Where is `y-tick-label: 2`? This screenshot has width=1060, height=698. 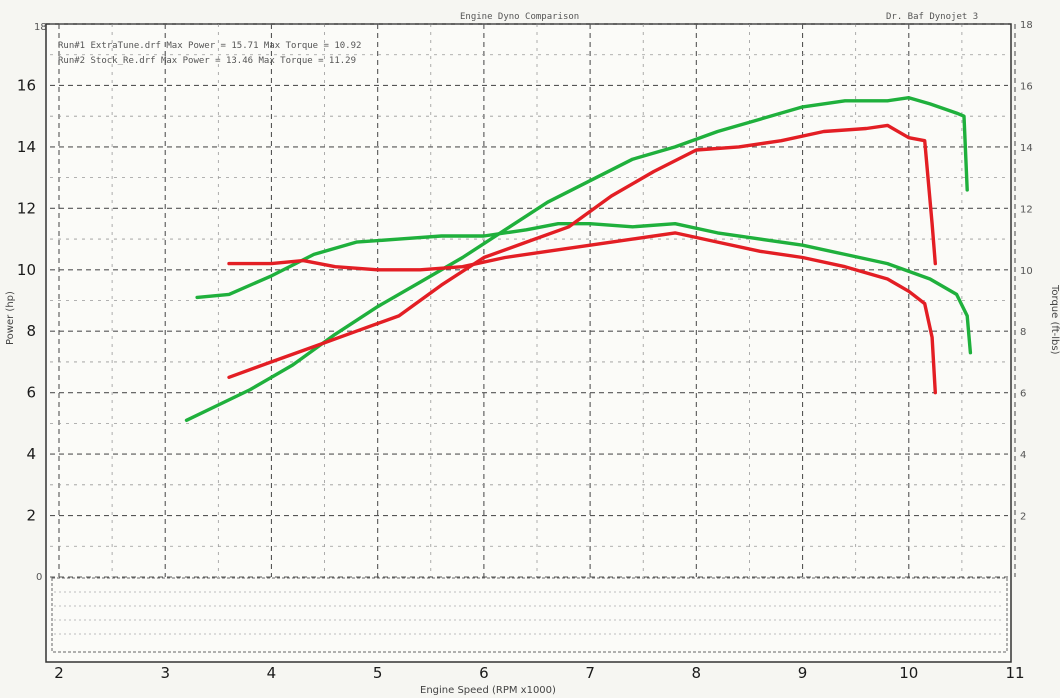
y-tick-label: 2 is located at coordinates (31, 516).